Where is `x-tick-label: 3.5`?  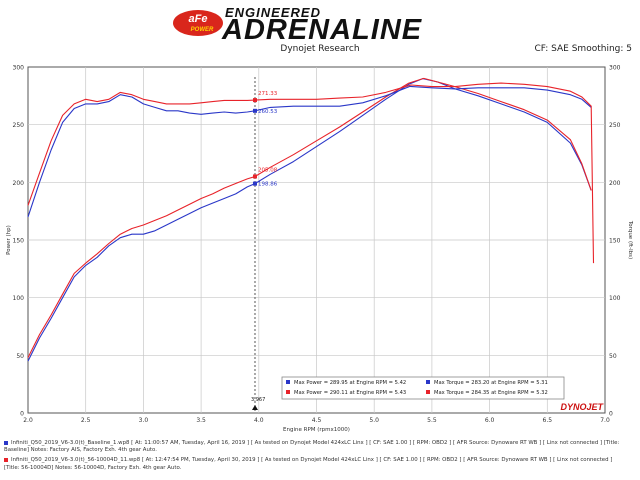 x-tick-label: 3.5 is located at coordinates (201, 420).